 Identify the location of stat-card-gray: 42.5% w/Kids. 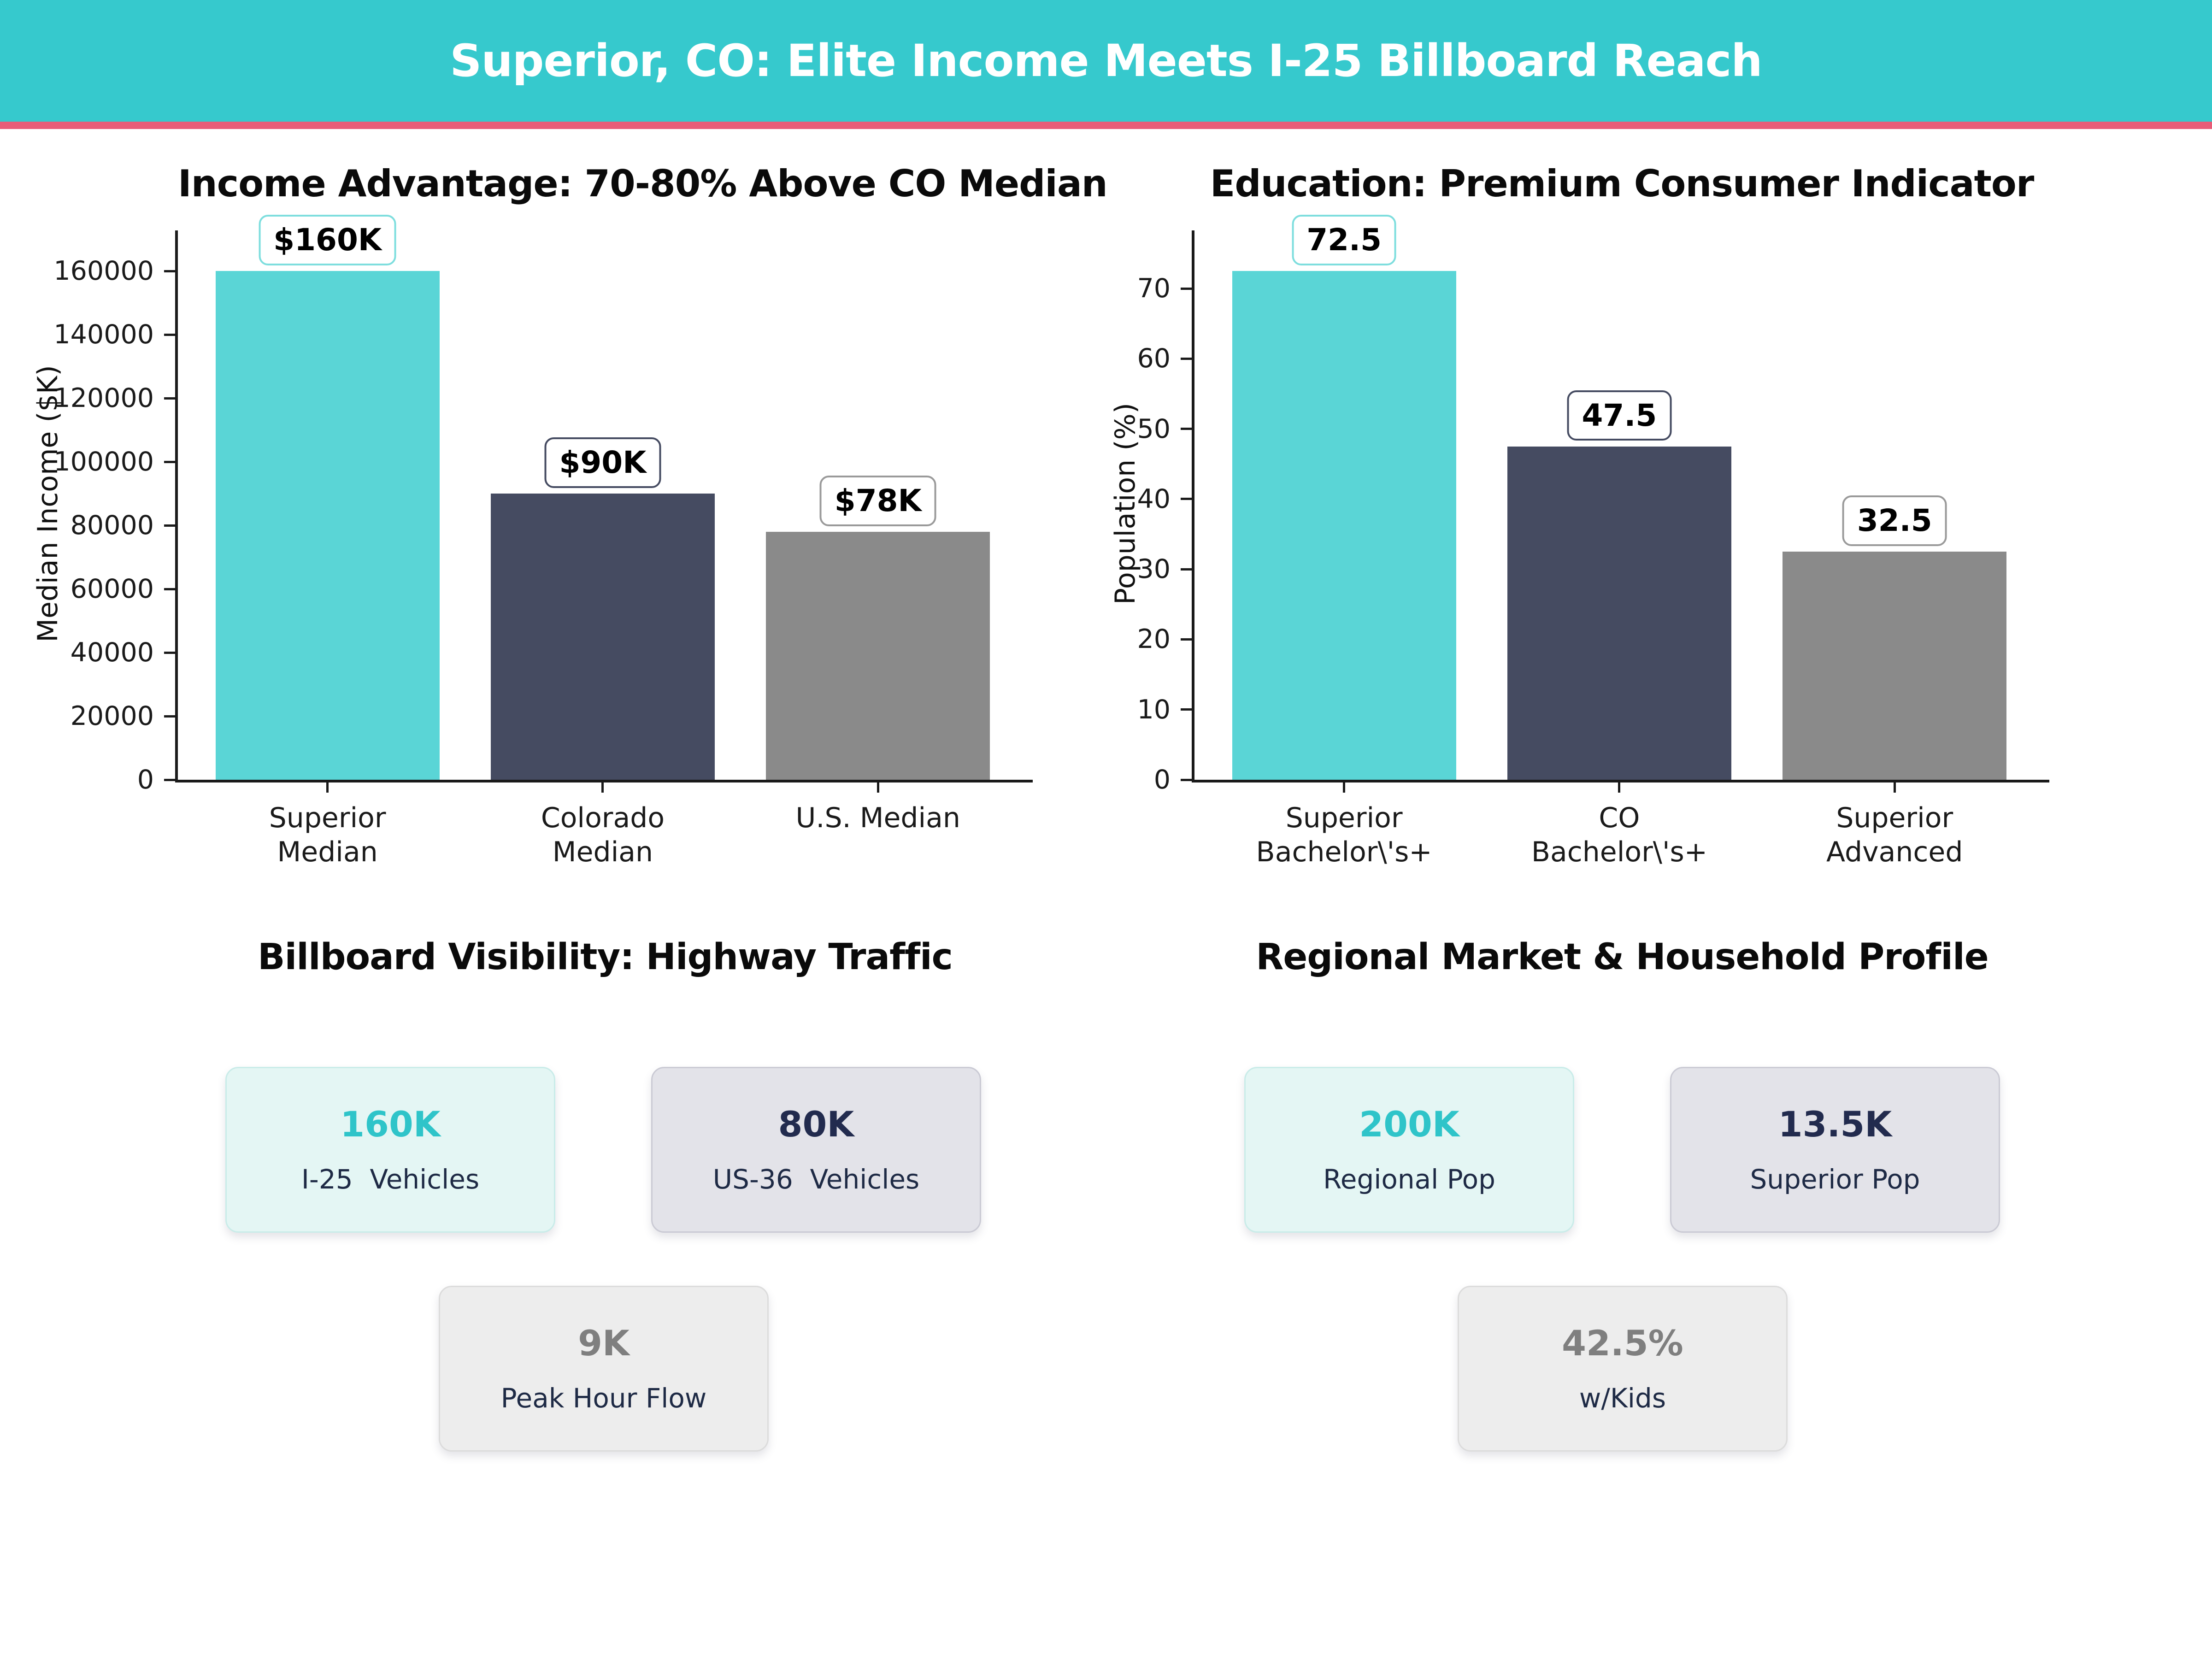
(1623, 1369).